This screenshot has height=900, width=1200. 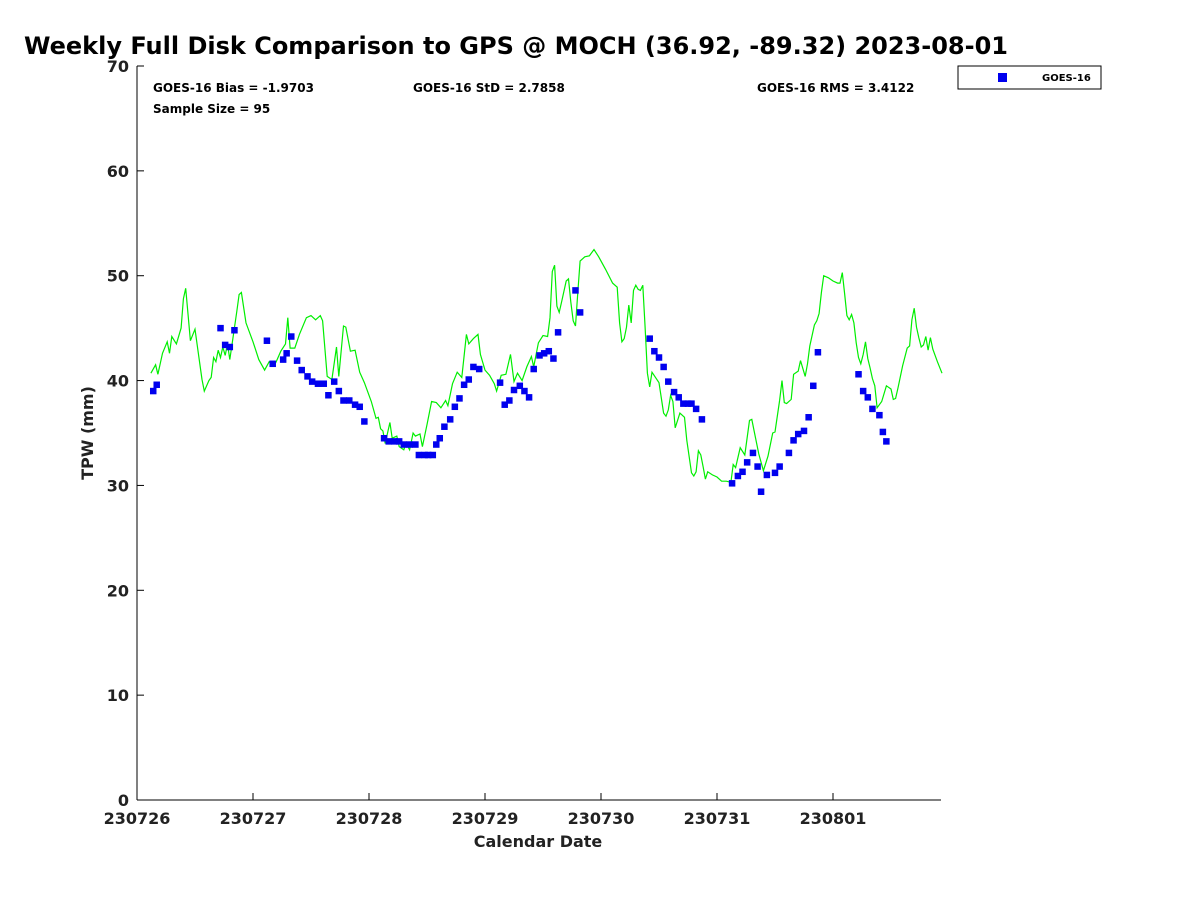 What do you see at coordinates (137, 818) in the screenshot?
I see `x-tick-label: 230726` at bounding box center [137, 818].